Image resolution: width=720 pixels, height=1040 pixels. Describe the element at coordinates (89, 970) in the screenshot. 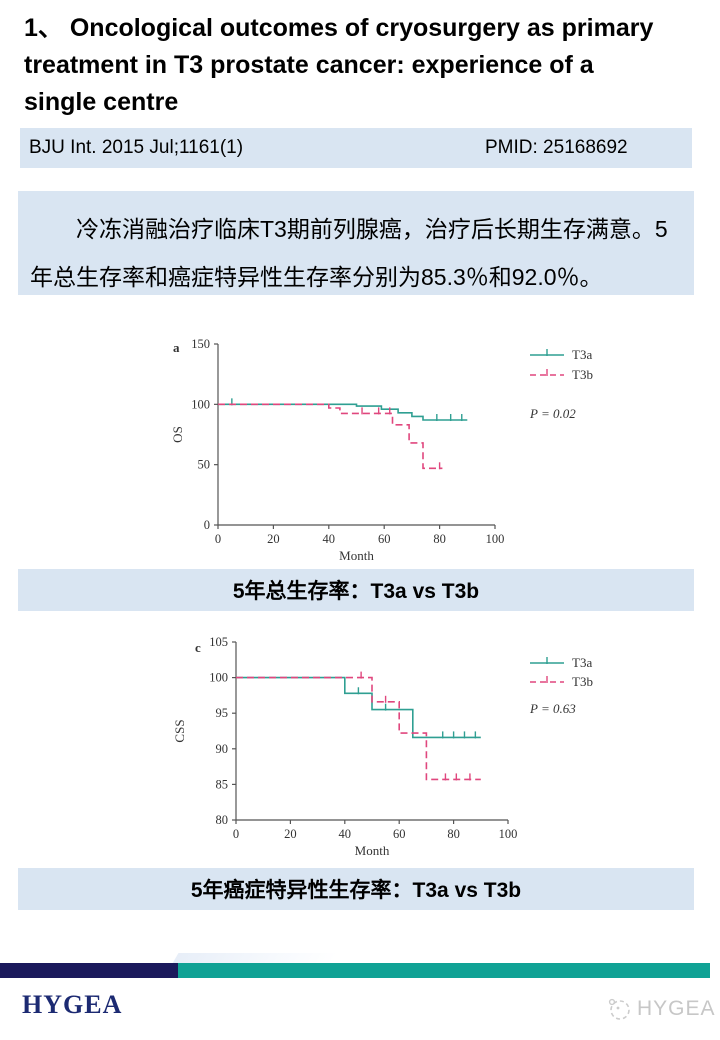

I see `footer-bar-navy` at that location.